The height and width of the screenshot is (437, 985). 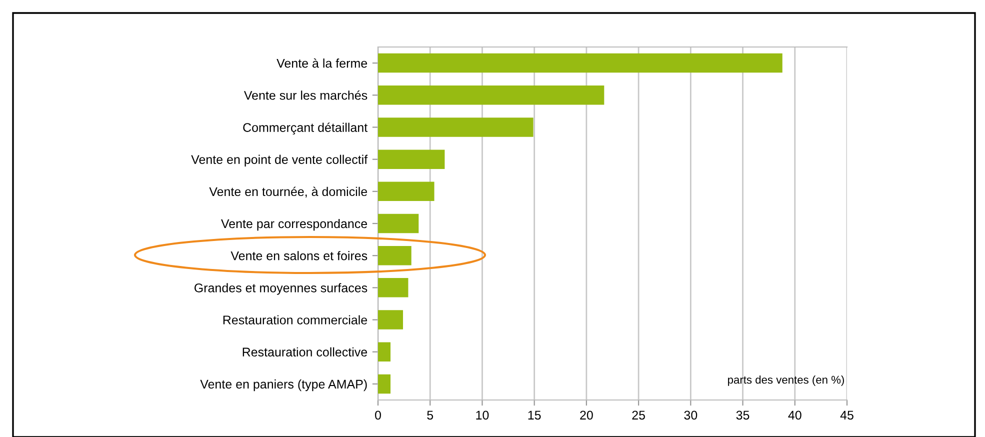 What do you see at coordinates (482, 415) in the screenshot?
I see `x-tick-label: 10` at bounding box center [482, 415].